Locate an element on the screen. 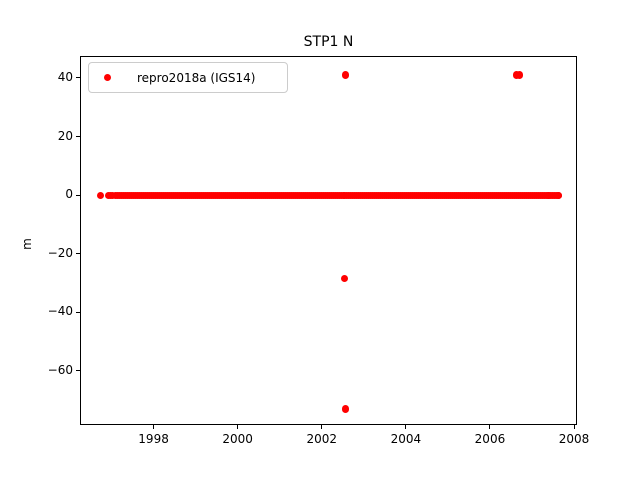 This screenshot has width=640, height=480. x-tick-label: 2000 is located at coordinates (237, 439).